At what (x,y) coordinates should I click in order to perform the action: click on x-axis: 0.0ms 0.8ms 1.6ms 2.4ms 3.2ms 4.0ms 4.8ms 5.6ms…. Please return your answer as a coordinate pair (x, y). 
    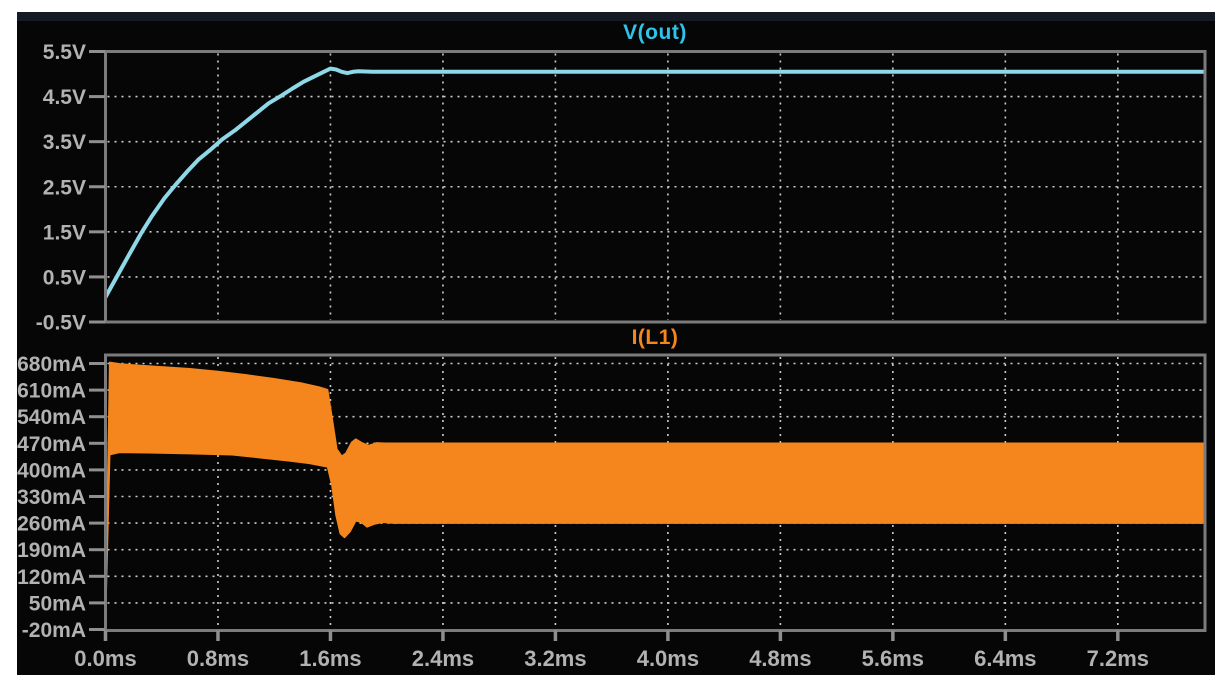
    Looking at the image, I should click on (611, 650).